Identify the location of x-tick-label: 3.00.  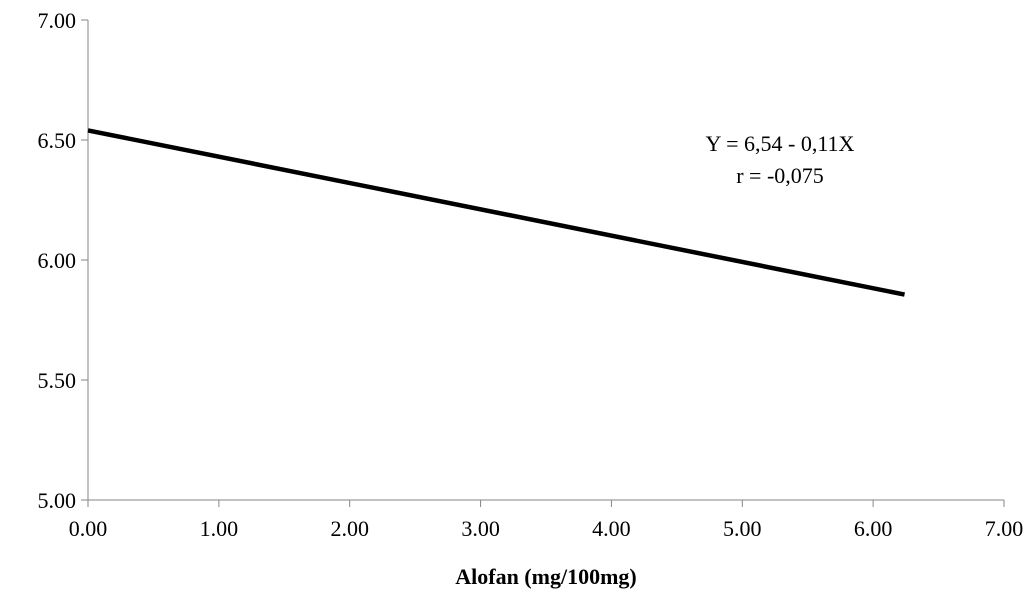
(480, 528).